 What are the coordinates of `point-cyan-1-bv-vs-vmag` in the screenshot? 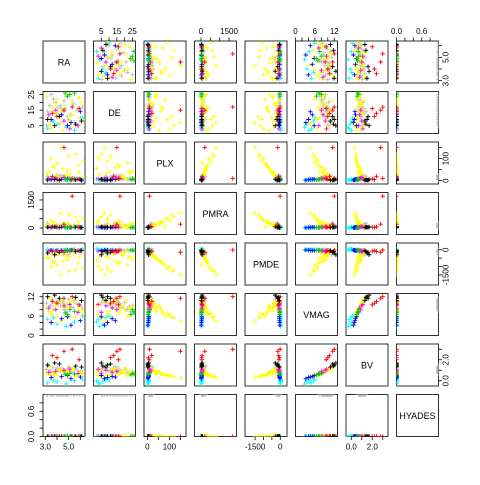 It's located at (307, 382).